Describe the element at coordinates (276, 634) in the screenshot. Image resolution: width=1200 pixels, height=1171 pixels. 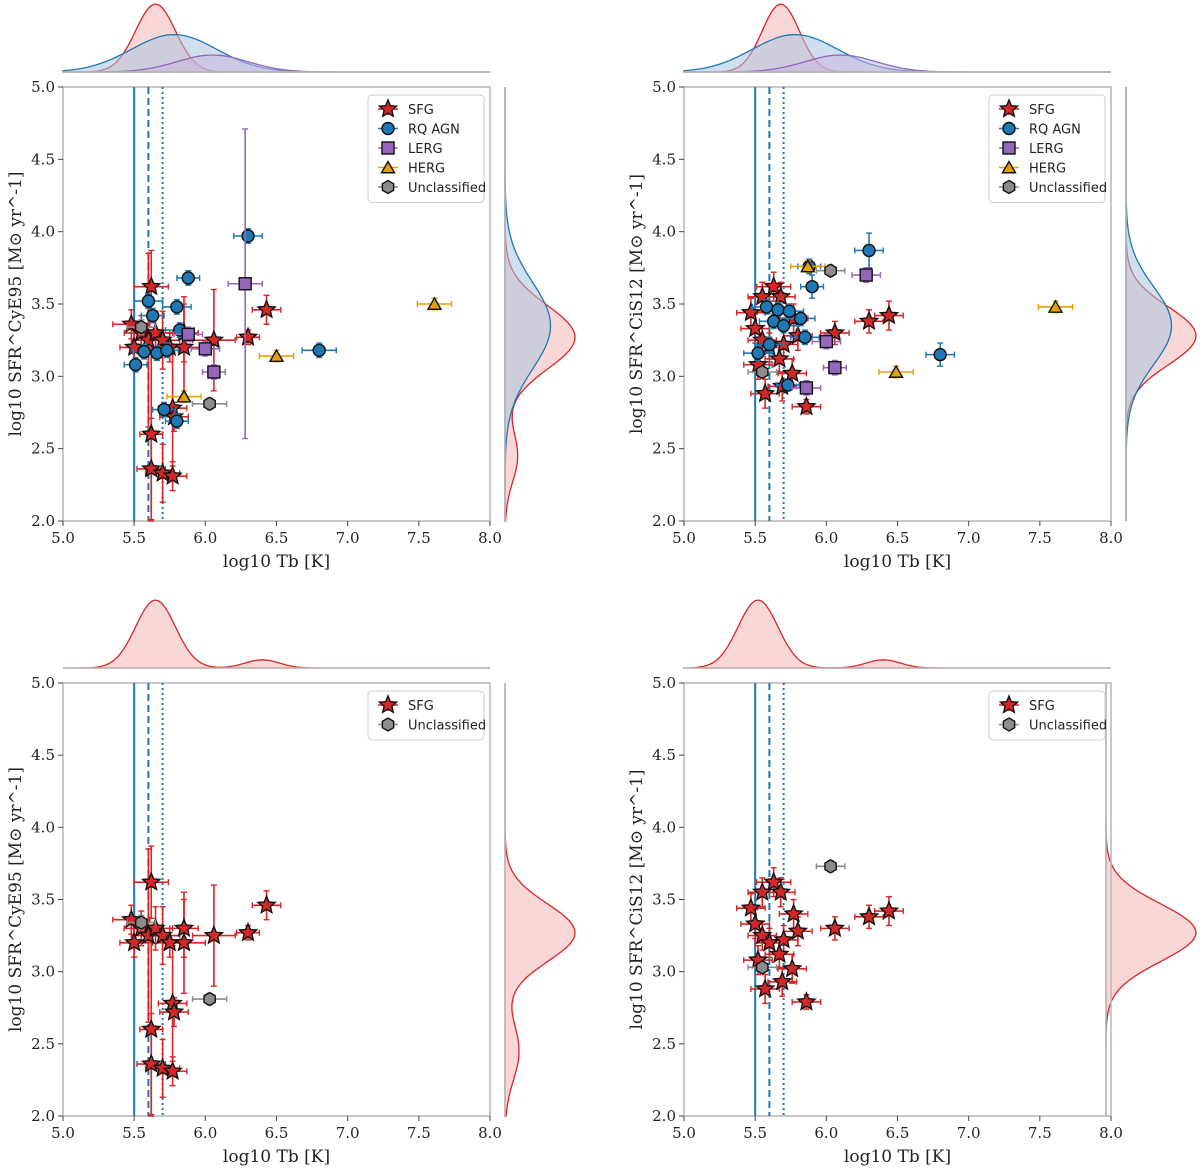
I see `kde-top-sfg` at that location.